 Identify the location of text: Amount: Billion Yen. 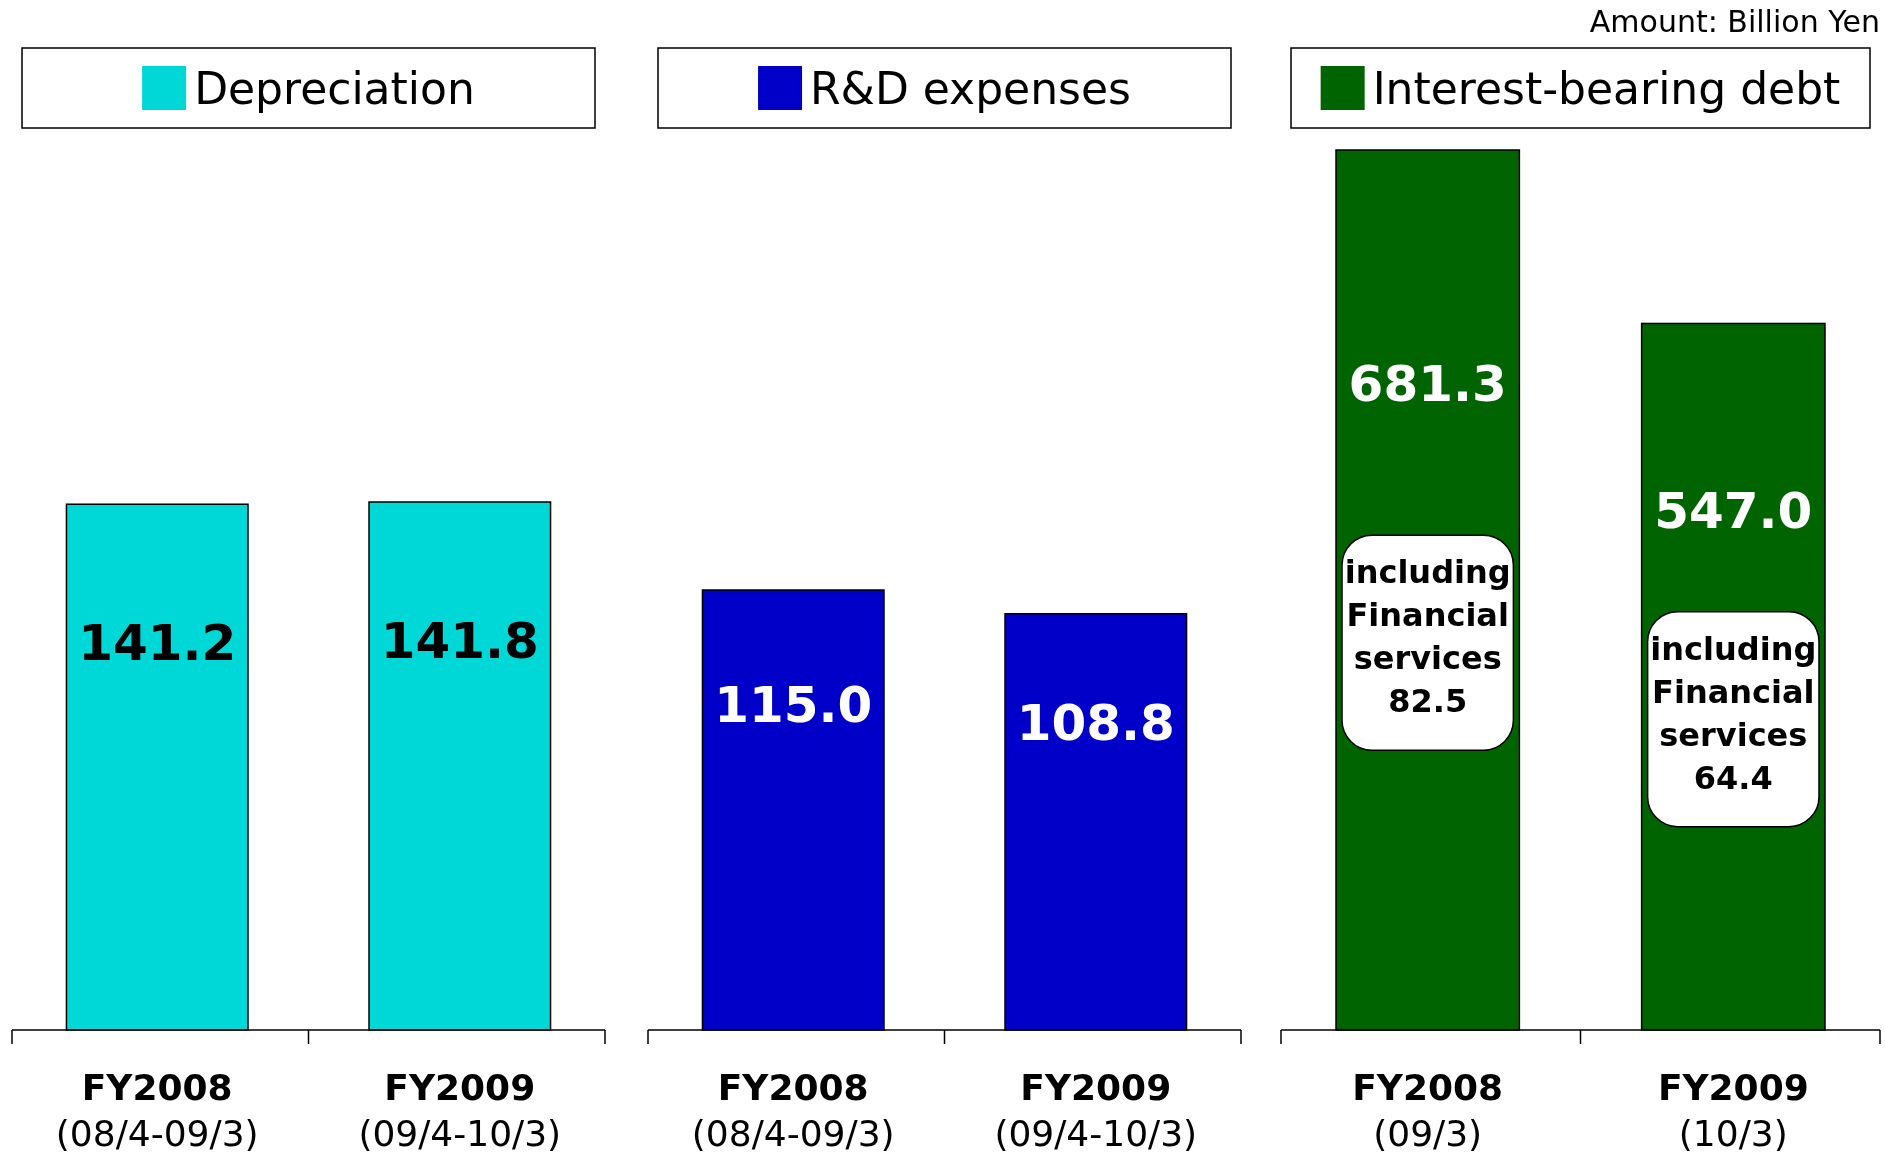
(1734, 21).